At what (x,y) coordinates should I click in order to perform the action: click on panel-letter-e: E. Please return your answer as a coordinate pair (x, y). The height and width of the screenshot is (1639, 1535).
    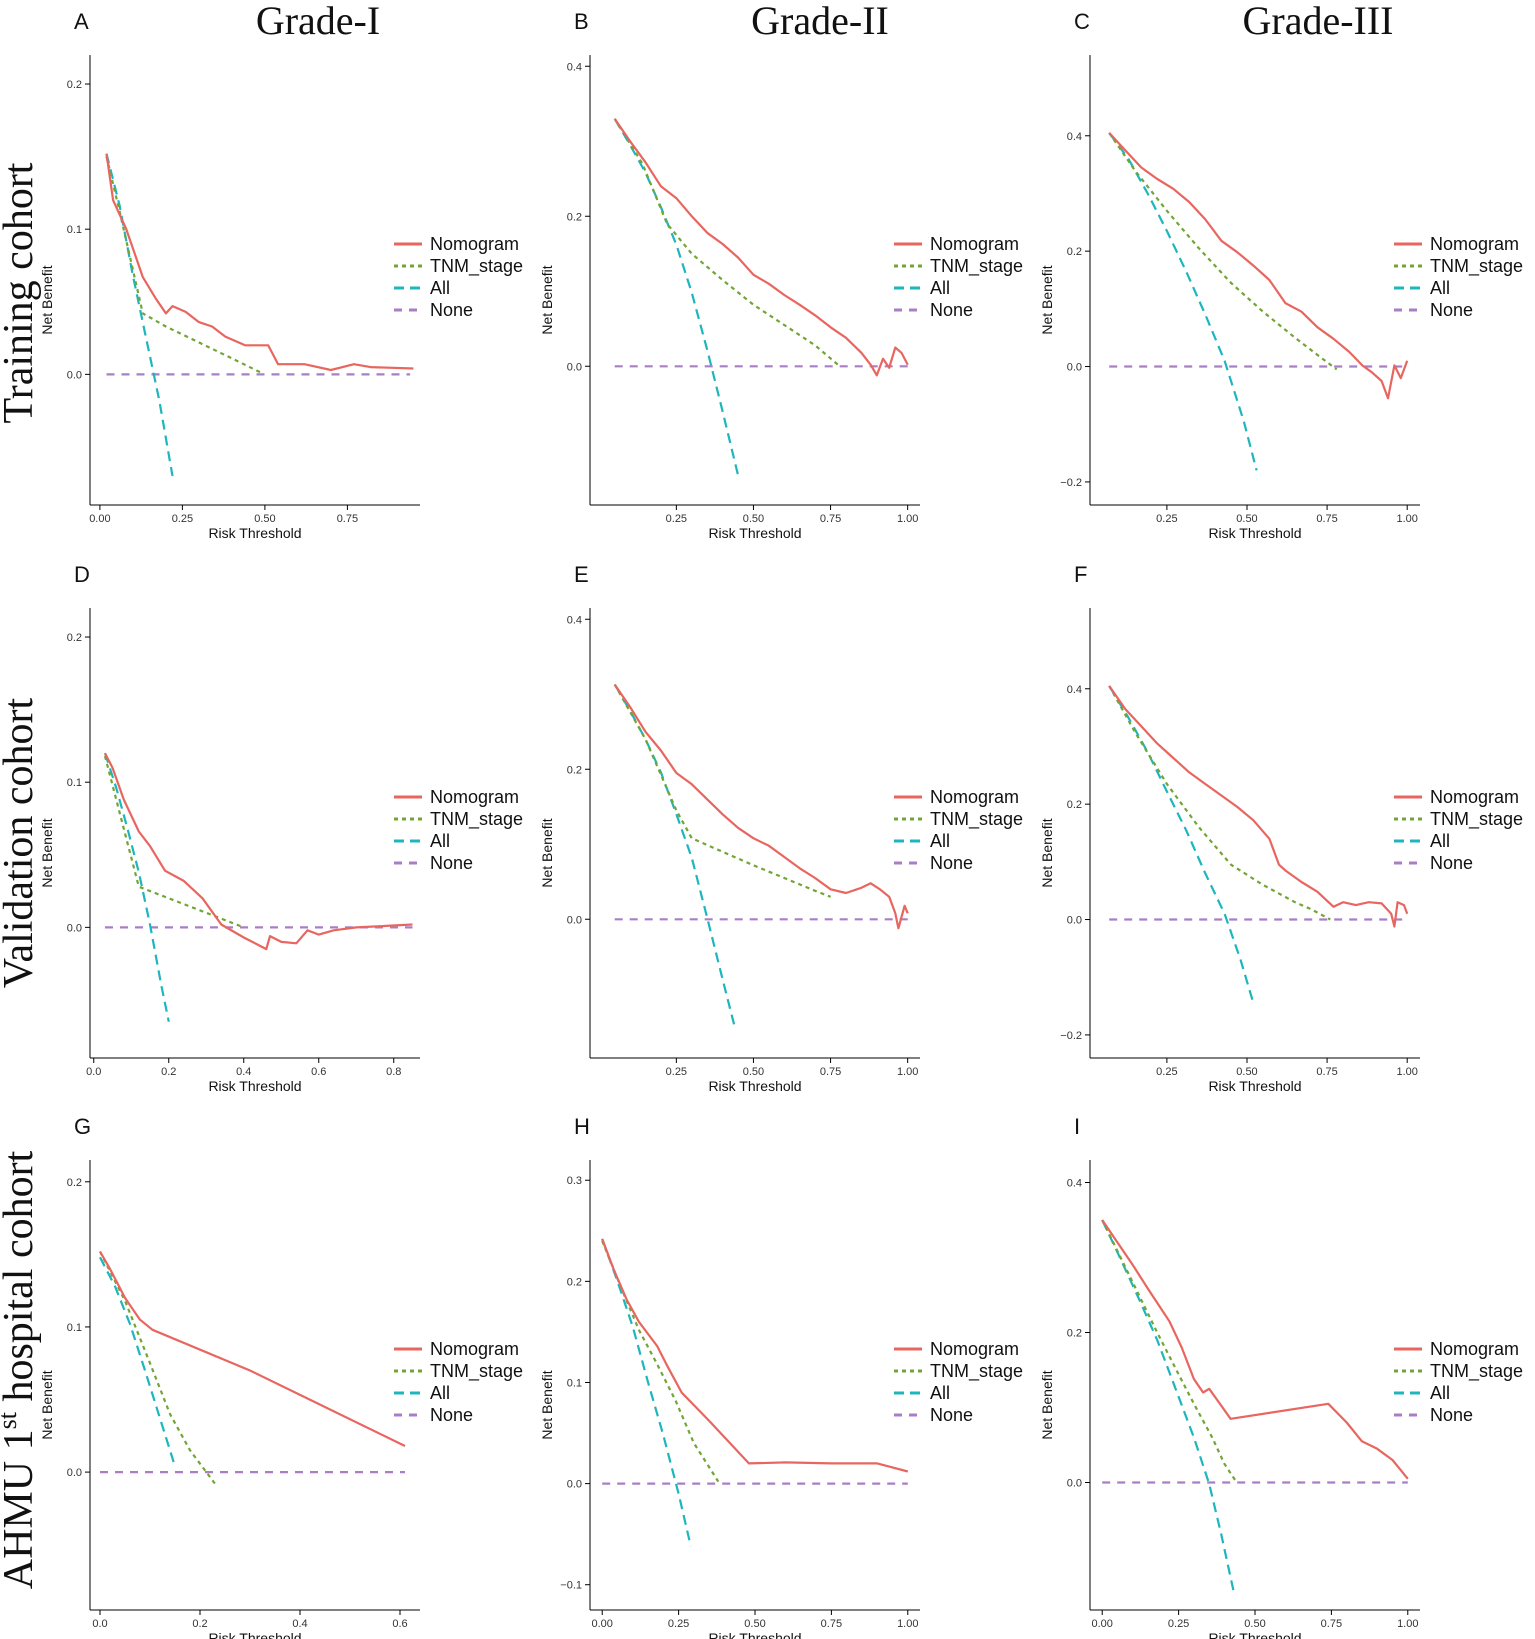
    Looking at the image, I should click on (581, 574).